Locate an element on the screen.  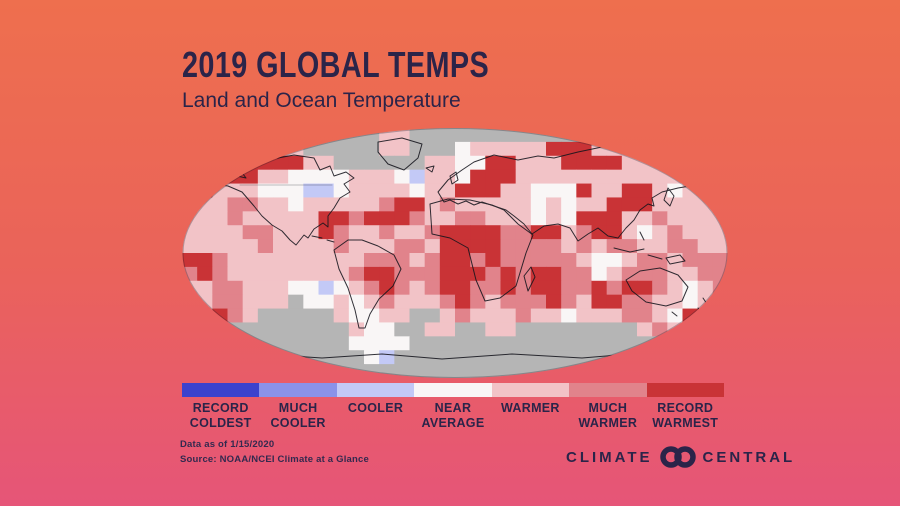
indonesia-outline is located at coordinates (649, 248).